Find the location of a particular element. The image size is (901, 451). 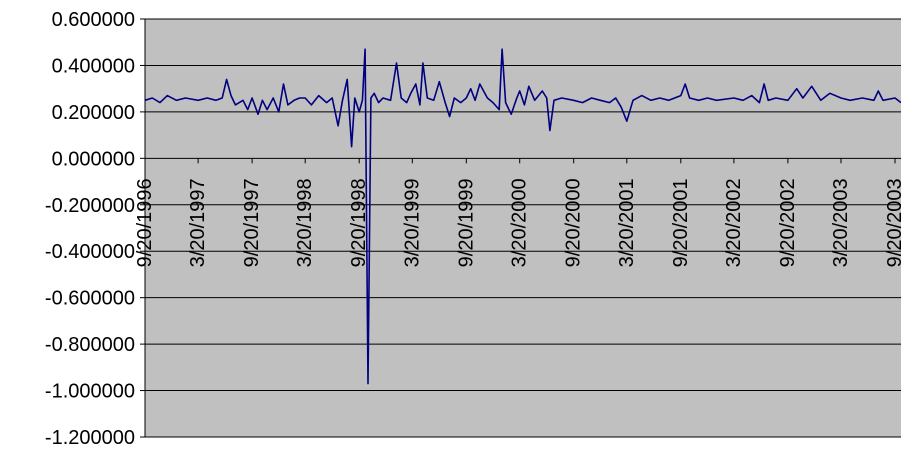

y-tick-label: 0.000000 is located at coordinates (93, 159).